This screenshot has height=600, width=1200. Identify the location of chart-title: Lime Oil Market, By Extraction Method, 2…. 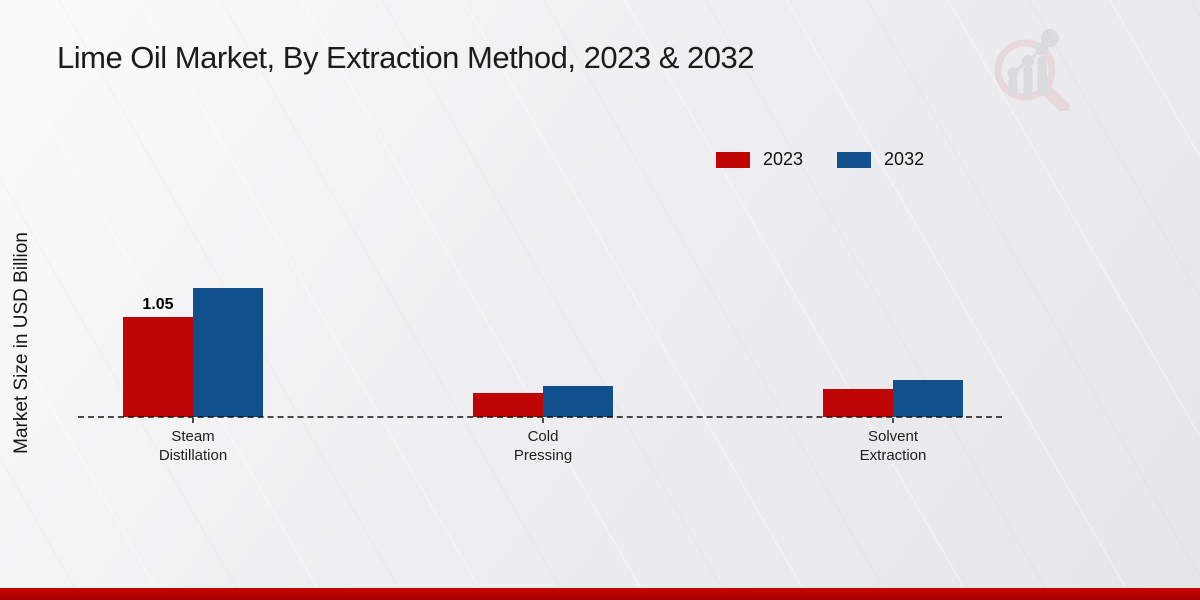
(405, 57).